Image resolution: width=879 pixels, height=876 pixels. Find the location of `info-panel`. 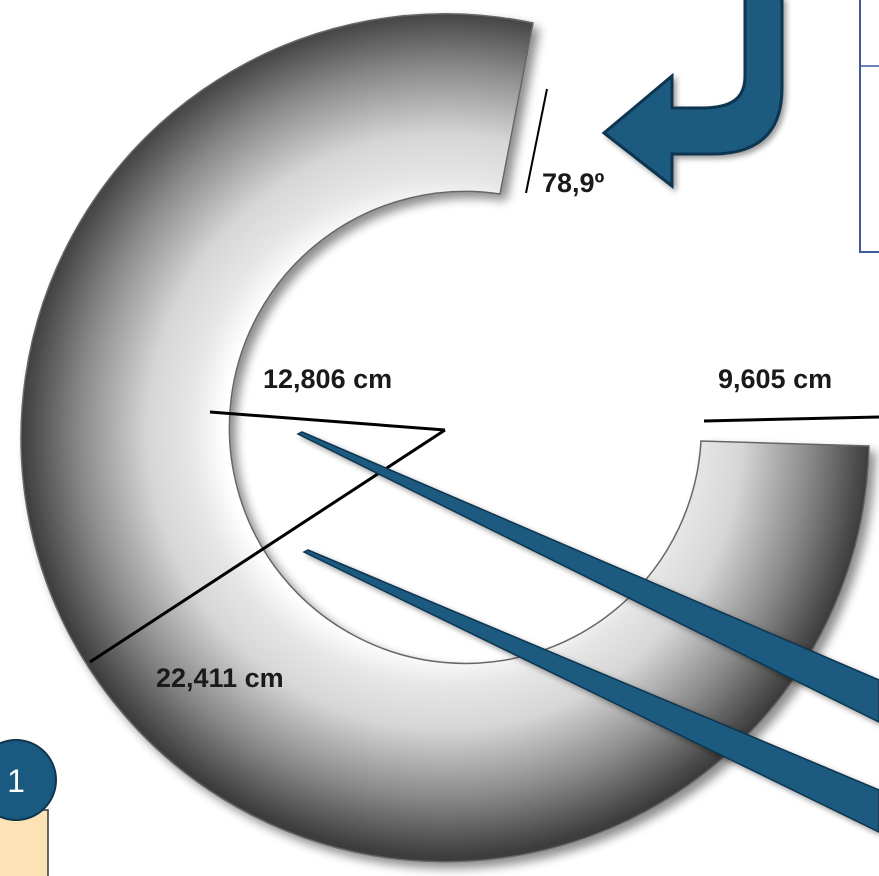

info-panel is located at coordinates (869, 126).